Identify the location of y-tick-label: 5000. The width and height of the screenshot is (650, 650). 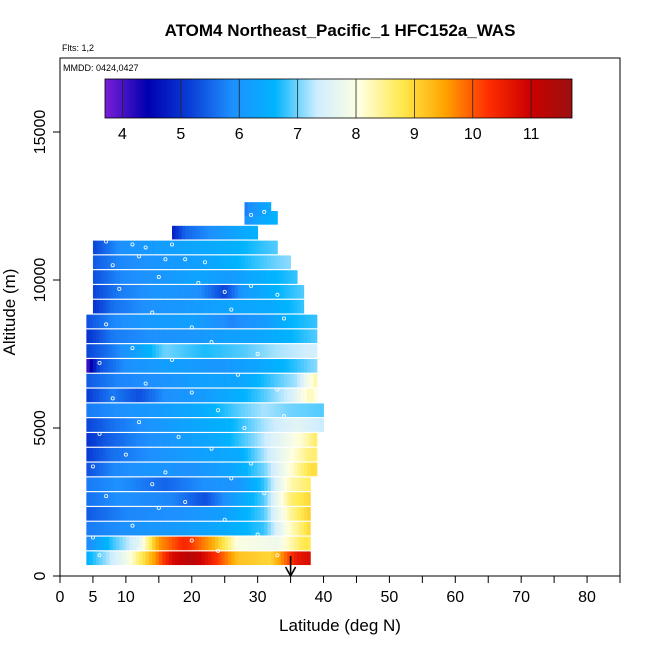
(40, 428).